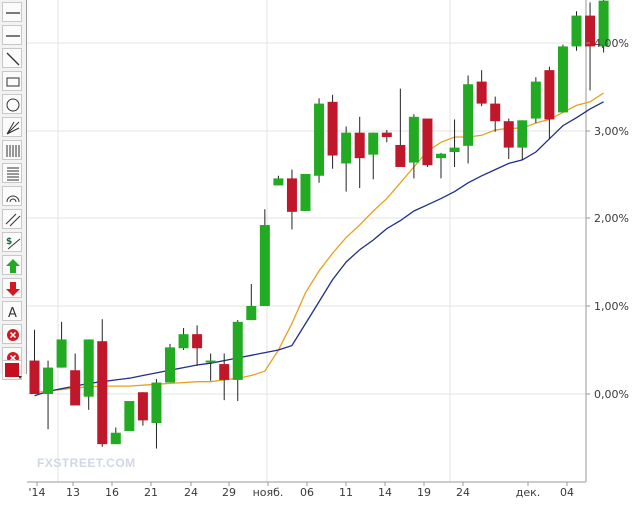 The image size is (644, 506). What do you see at coordinates (611, 394) in the screenshot?
I see `y-tick-label: 0,00%` at bounding box center [611, 394].